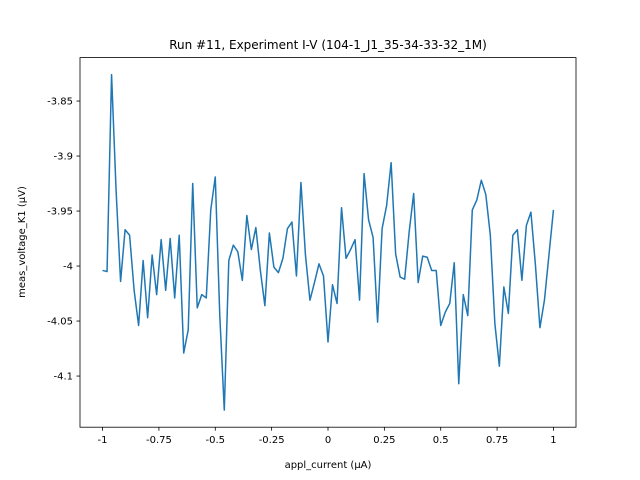 Image resolution: width=640 pixels, height=480 pixels. Describe the element at coordinates (216, 440) in the screenshot. I see `x-tick-label: -0.5` at that location.